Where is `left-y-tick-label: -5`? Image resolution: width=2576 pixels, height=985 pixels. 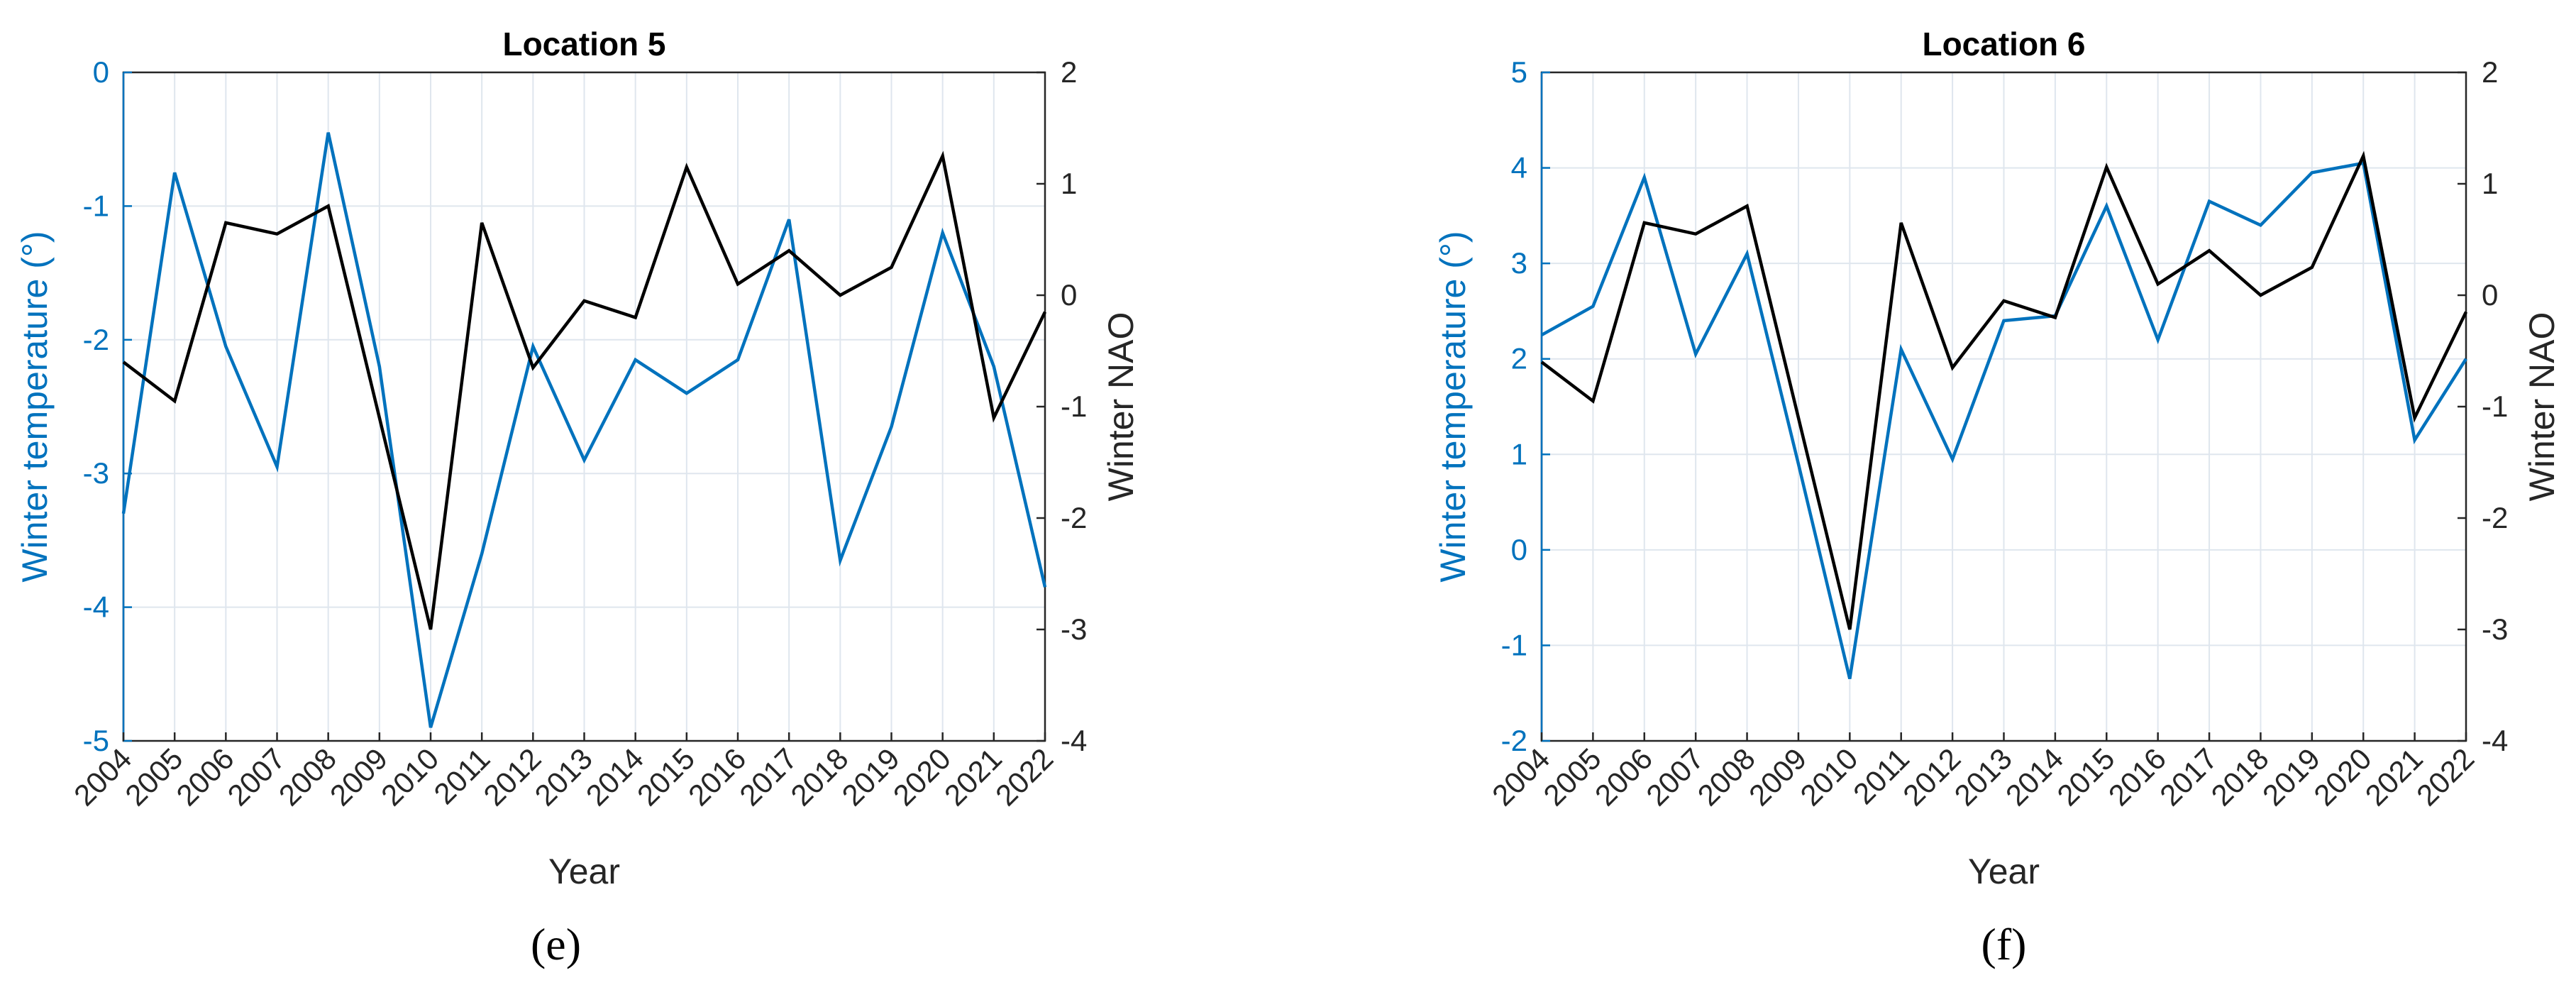 left-y-tick-label: -5 is located at coordinates (96, 740).